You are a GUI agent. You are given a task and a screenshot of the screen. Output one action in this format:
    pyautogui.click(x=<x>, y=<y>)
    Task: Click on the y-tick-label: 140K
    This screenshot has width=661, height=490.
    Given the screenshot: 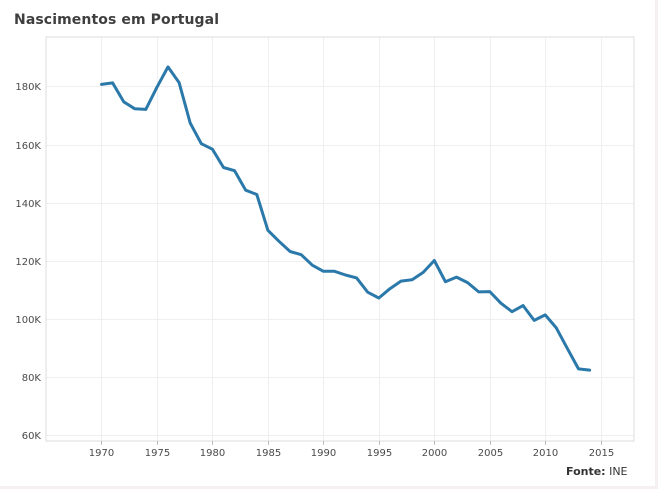 What is the action you would take?
    pyautogui.click(x=28, y=204)
    